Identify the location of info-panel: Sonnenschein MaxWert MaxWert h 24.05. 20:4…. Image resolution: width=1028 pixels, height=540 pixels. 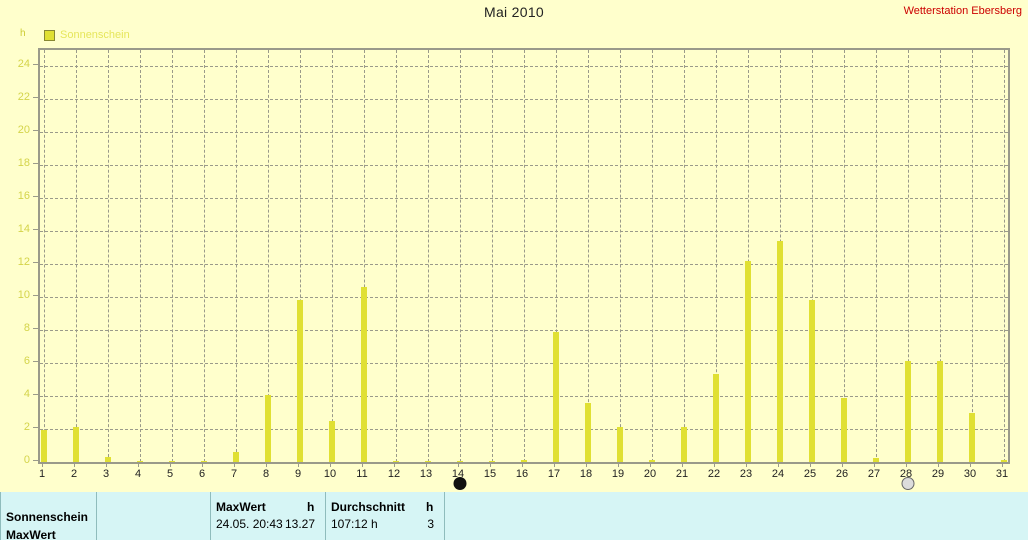
(514, 516).